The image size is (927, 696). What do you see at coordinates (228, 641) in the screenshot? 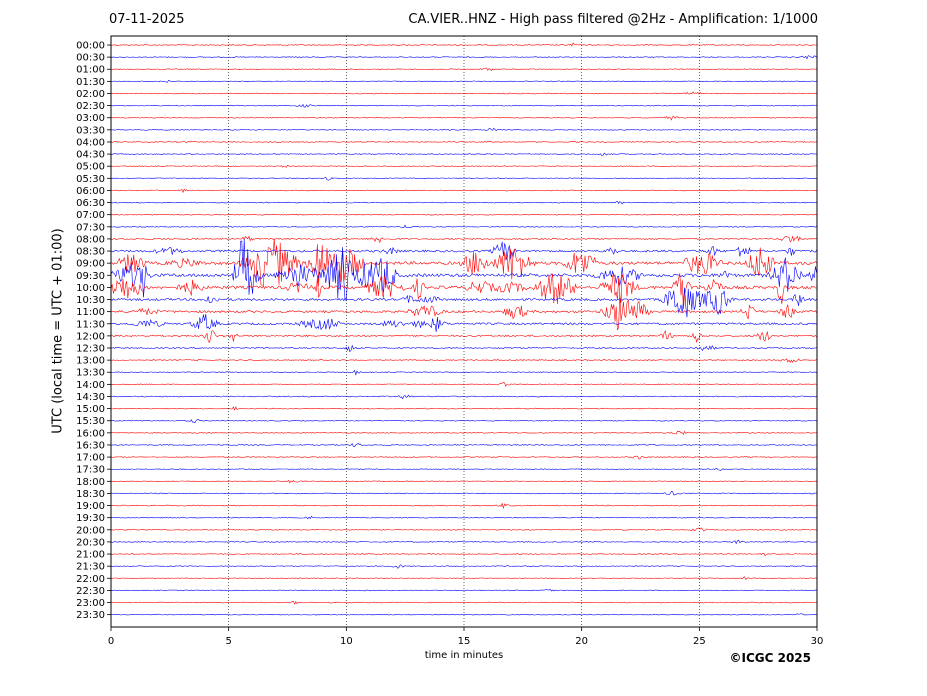
I see `x-tick-label: 5` at bounding box center [228, 641].